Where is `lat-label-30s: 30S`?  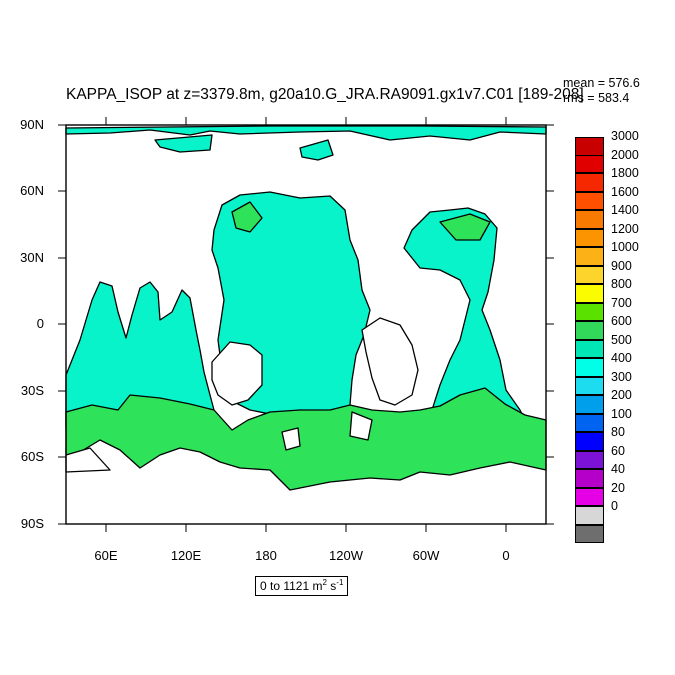
lat-label-30s: 30S is located at coordinates (32, 390).